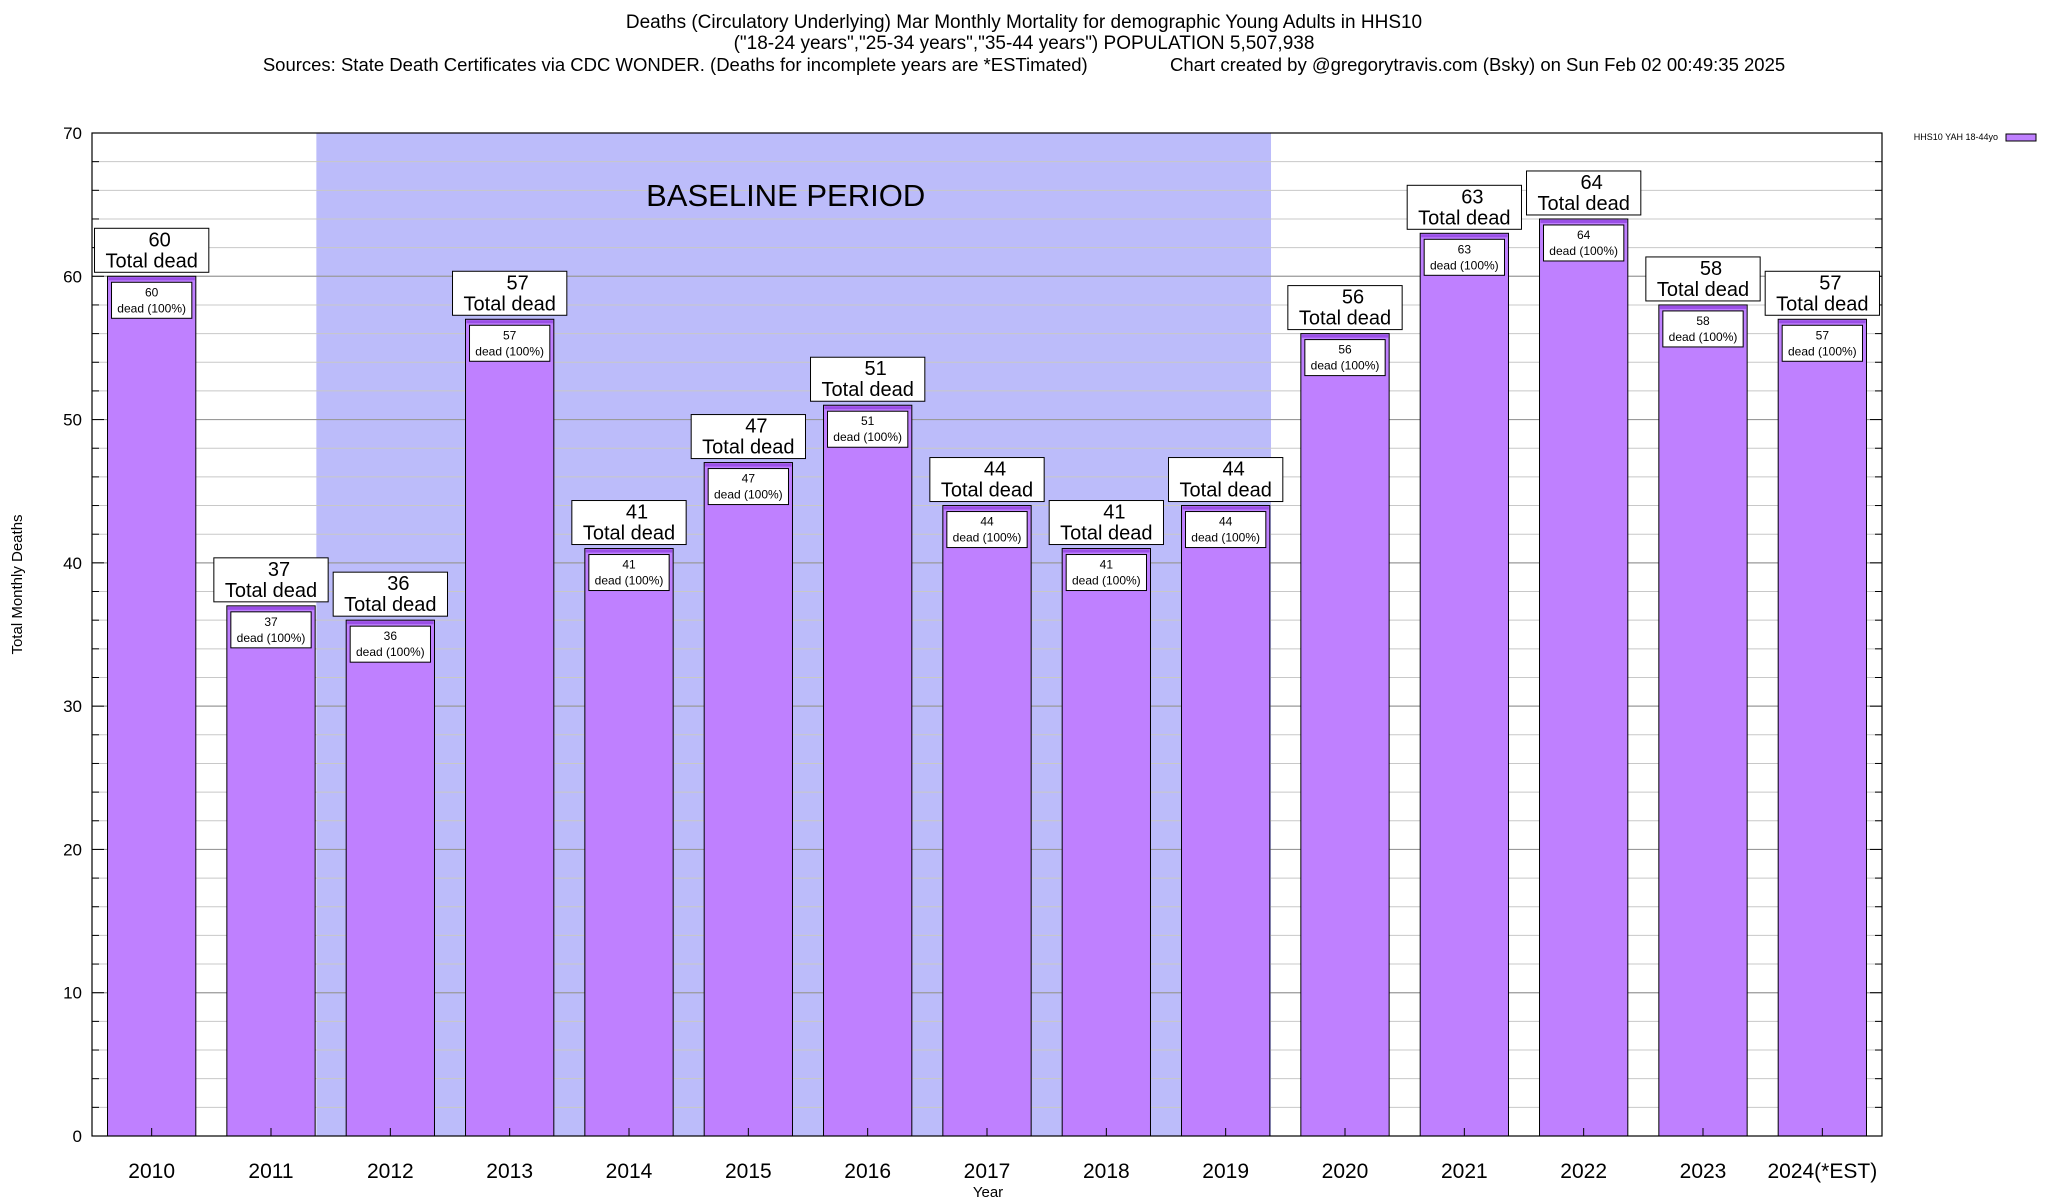 The image size is (2048, 1200). I want to click on inner-label-value: 47, so click(749, 479).